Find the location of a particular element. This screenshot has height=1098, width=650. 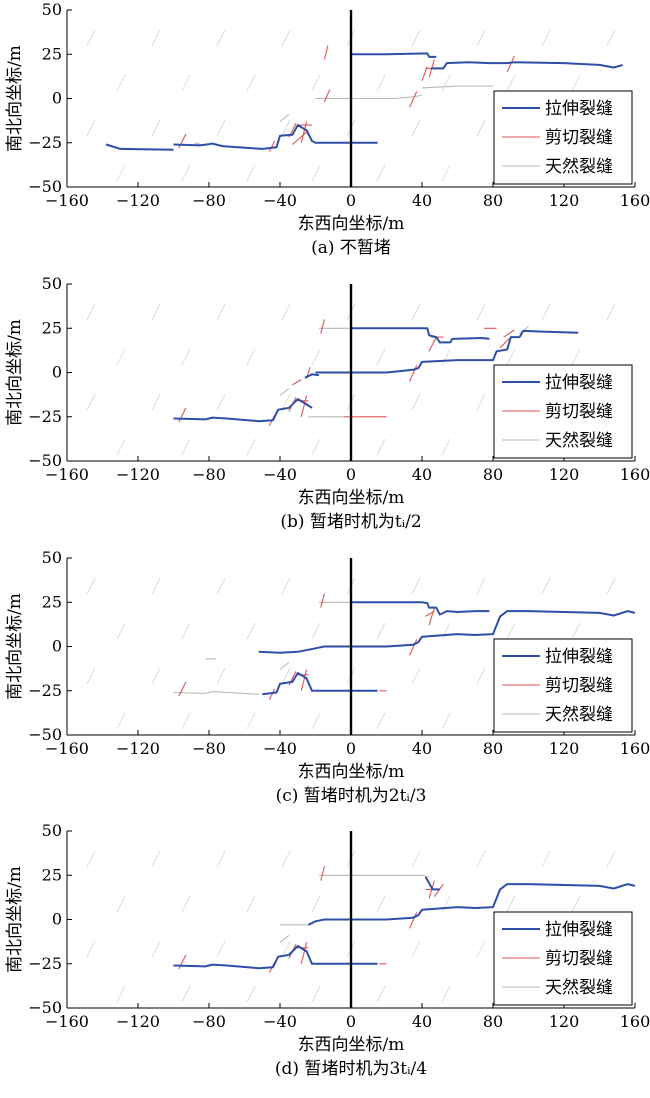

panel-caption: (a) 不暂堵 is located at coordinates (351, 248).